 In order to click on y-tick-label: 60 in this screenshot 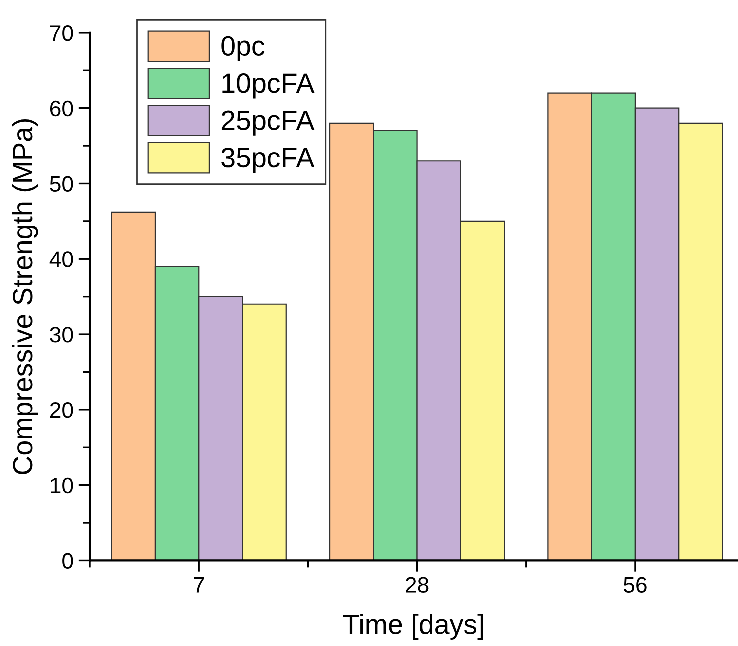, I will do `click(62, 108)`.